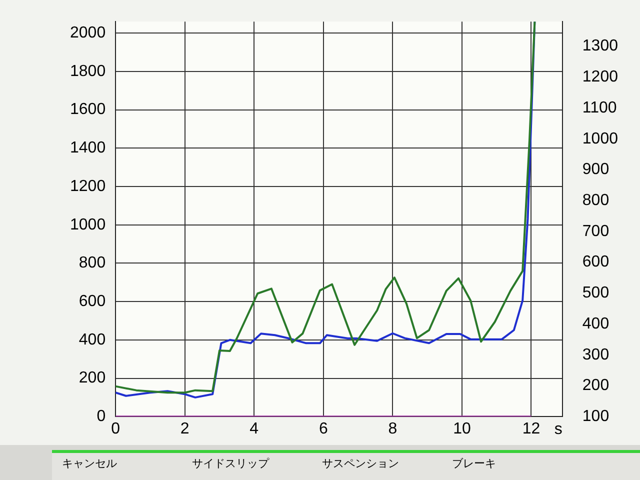  I want to click on x-tick-label: 6, so click(323, 429).